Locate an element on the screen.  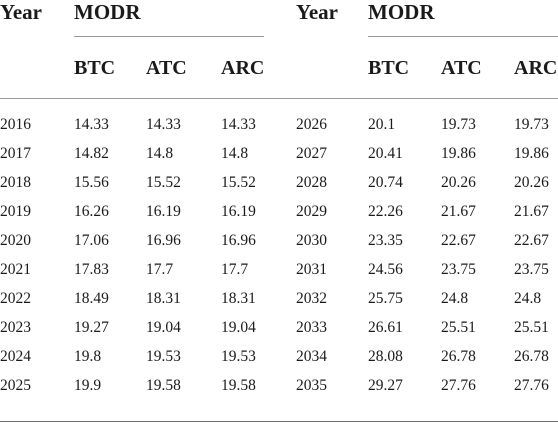
cell-right-year: 2027 is located at coordinates (311, 153).